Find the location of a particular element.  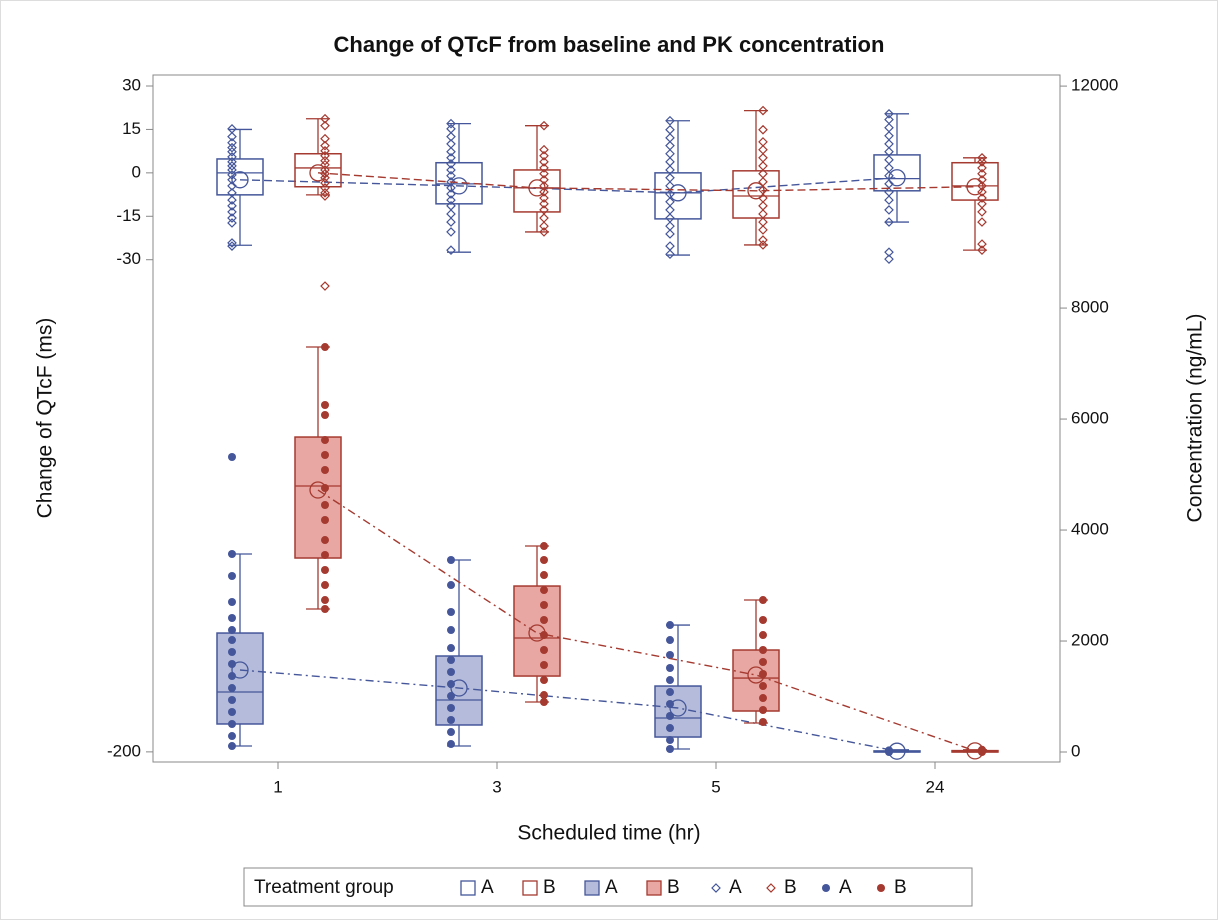

y-tick-label: 15 is located at coordinates (131, 128).